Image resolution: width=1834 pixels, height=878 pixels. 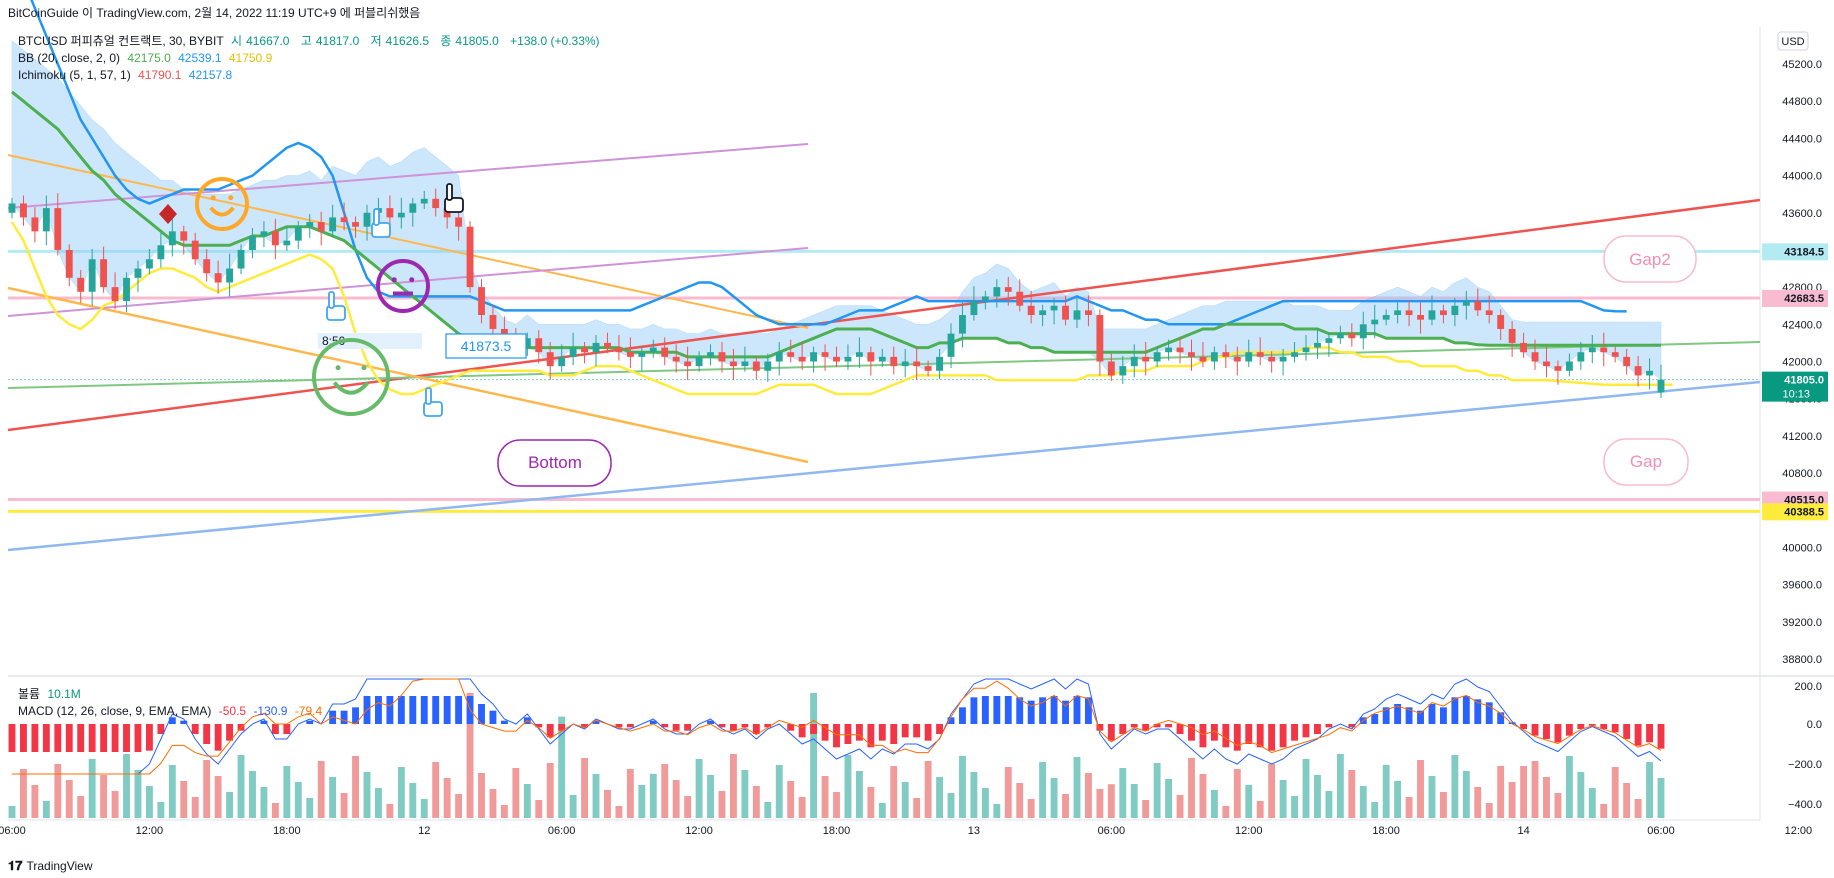 I want to click on signal-line, so click(x=837, y=726).